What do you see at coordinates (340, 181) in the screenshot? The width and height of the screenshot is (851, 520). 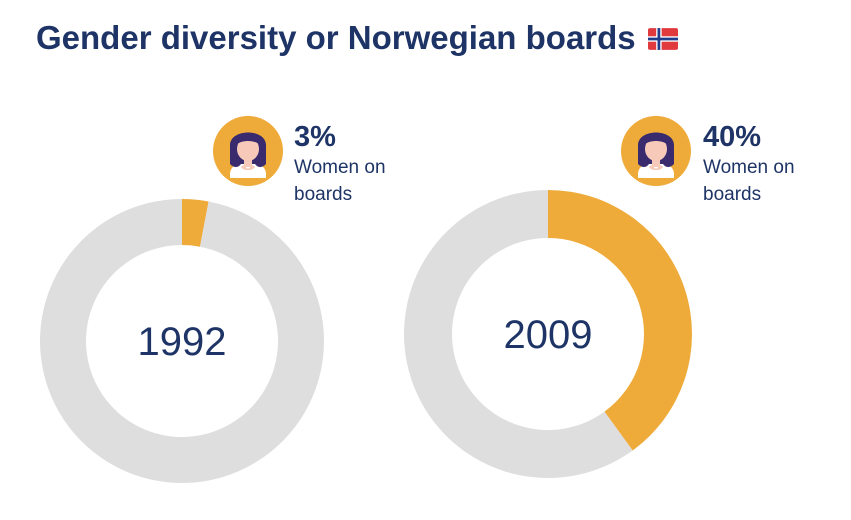 I see `stat-caption-1992: Women on boards` at bounding box center [340, 181].